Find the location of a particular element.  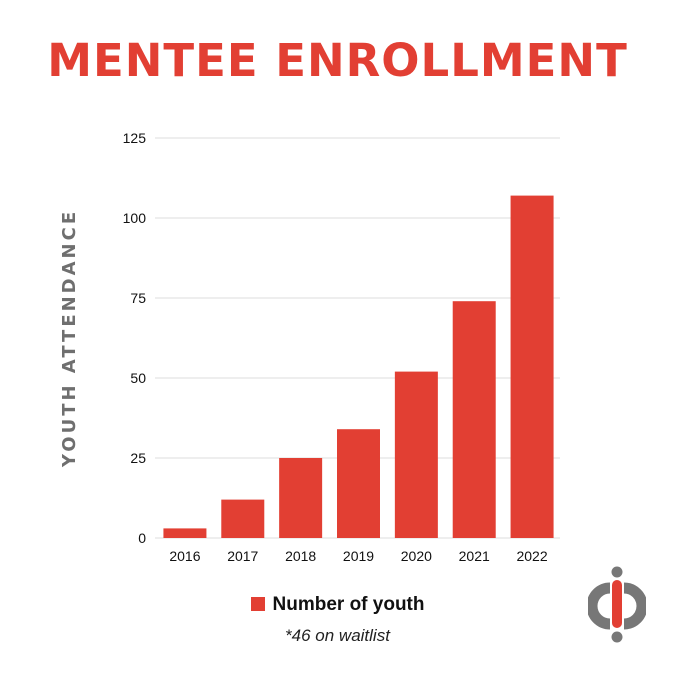

x-tick-labels: 2016 2017 2018 2019 2020 2021 2022 is located at coordinates (358, 556).